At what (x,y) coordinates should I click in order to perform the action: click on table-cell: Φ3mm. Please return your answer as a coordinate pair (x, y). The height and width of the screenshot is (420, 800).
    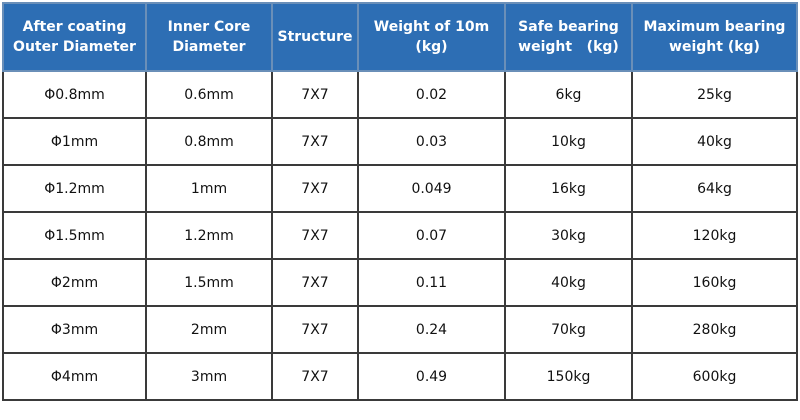
    Looking at the image, I should click on (74, 329).